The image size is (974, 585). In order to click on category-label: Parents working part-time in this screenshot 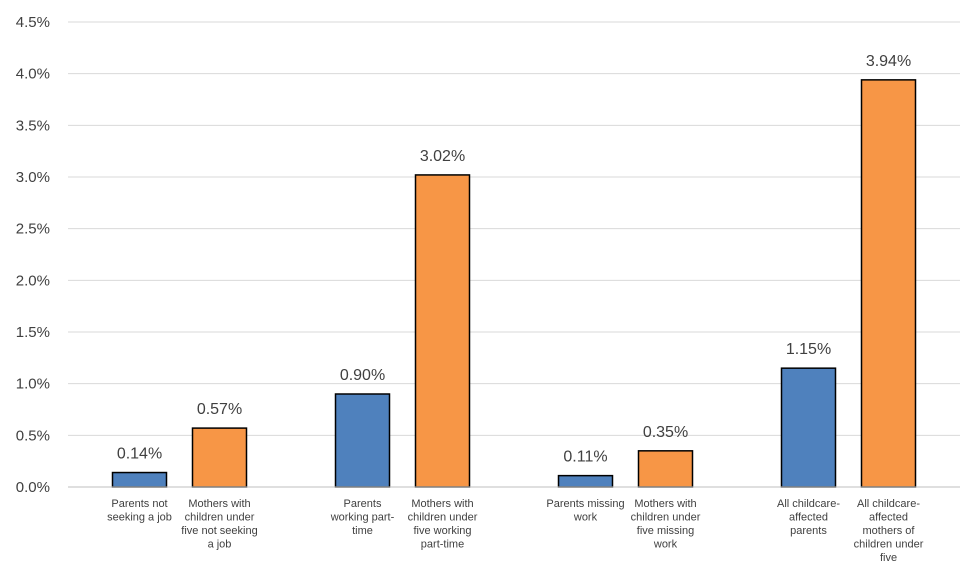, I will do `click(362, 517)`.